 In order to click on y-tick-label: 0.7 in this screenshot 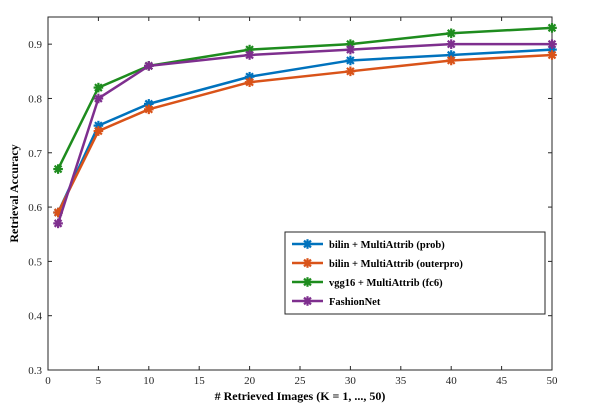, I will do `click(35, 154)`.